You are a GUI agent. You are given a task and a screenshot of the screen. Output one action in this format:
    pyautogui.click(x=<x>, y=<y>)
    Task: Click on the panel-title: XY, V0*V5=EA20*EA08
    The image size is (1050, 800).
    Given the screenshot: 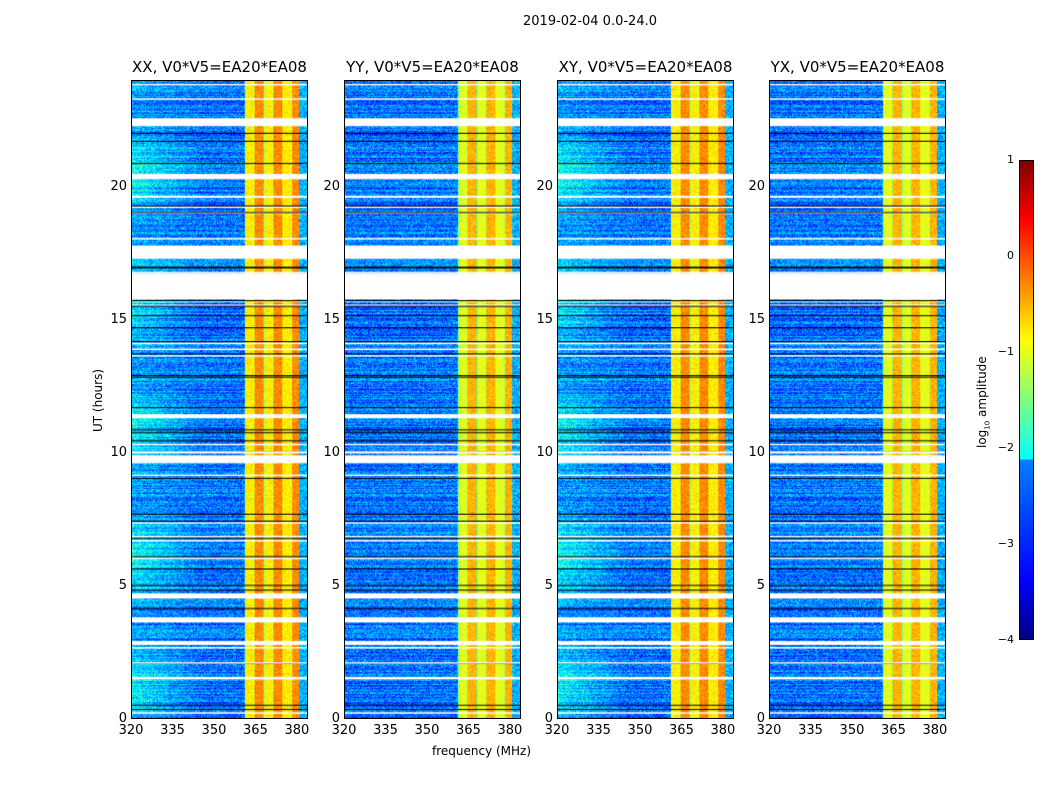 What is the action you would take?
    pyautogui.click(x=645, y=67)
    